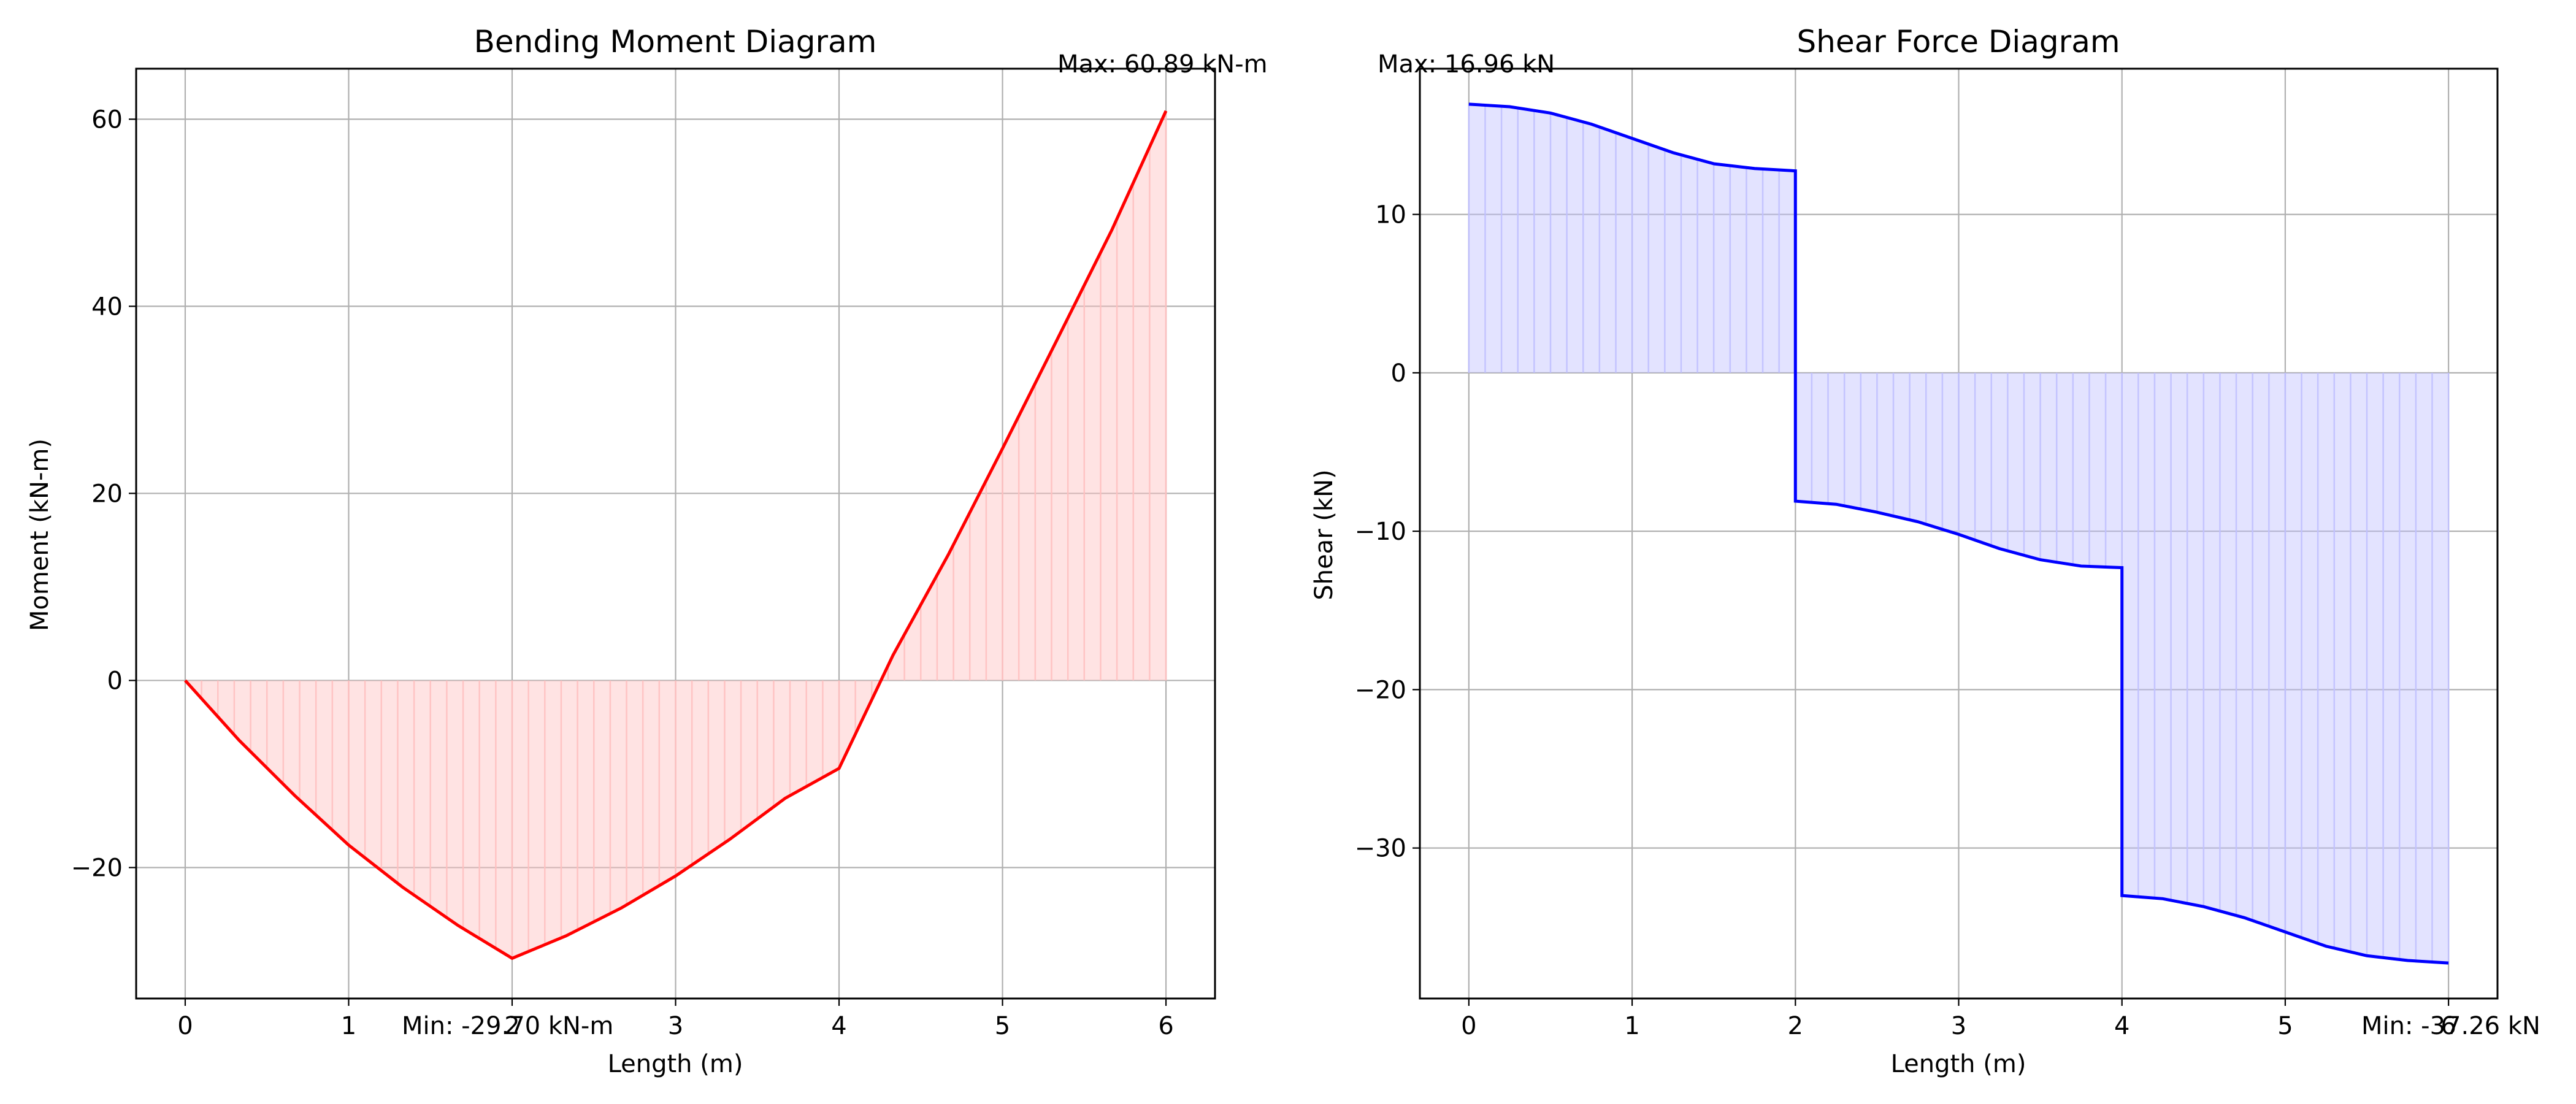  I want to click on y-axis-label: Moment (kN-m), so click(40, 535).